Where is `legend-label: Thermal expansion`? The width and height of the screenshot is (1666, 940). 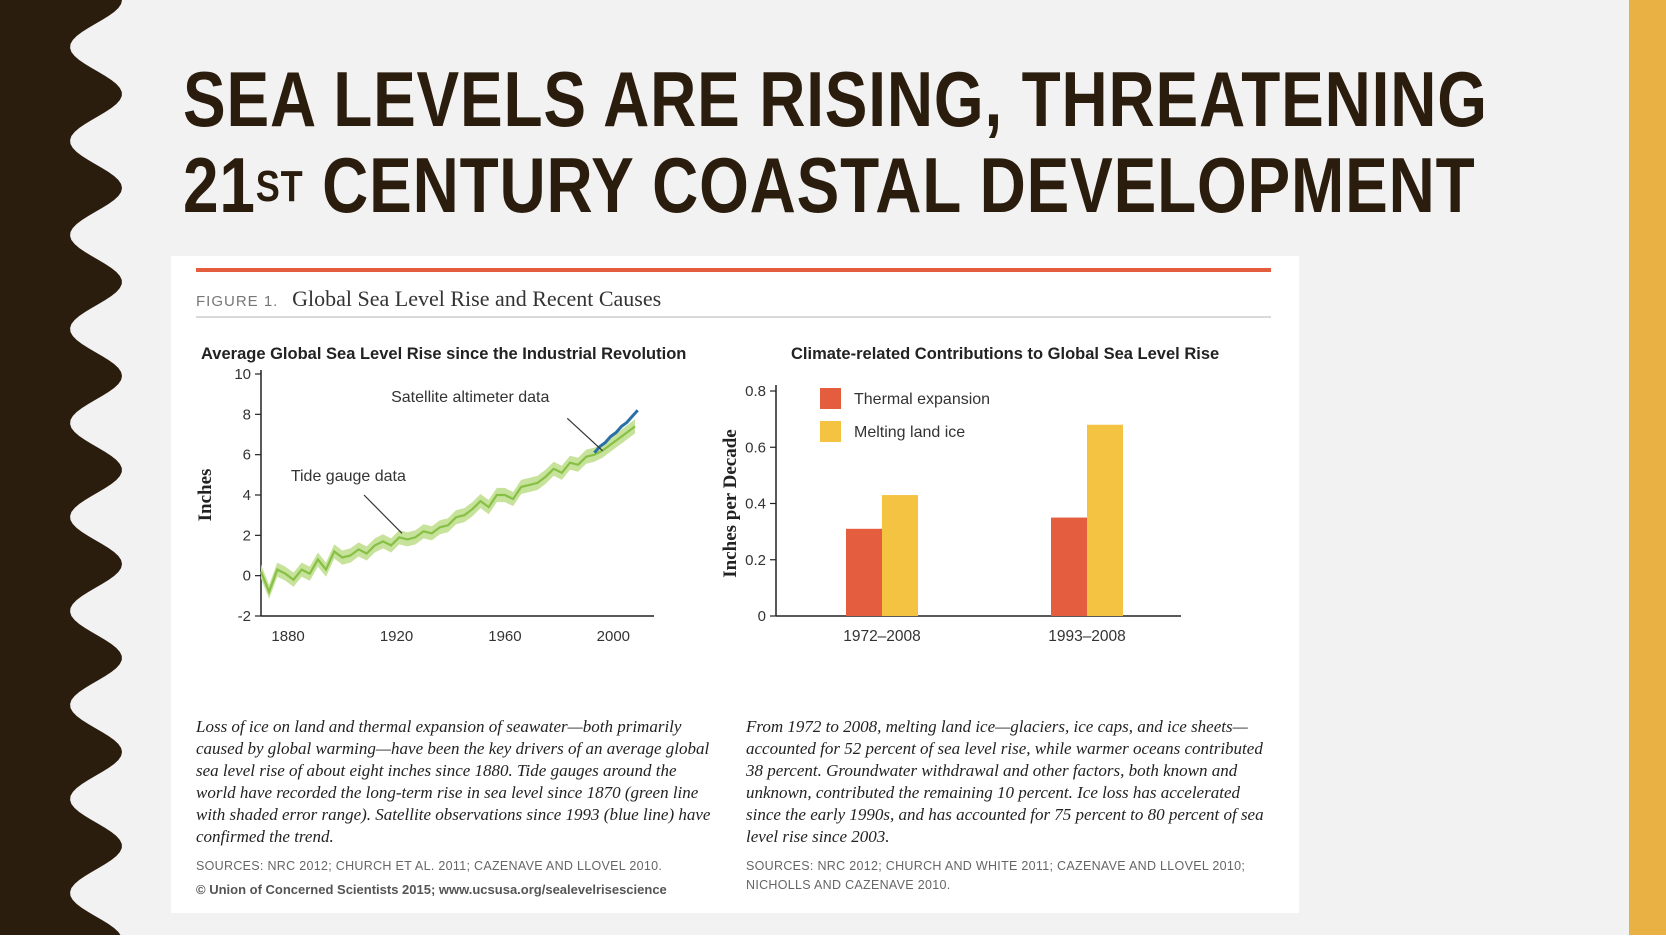
legend-label: Thermal expansion is located at coordinates (922, 399).